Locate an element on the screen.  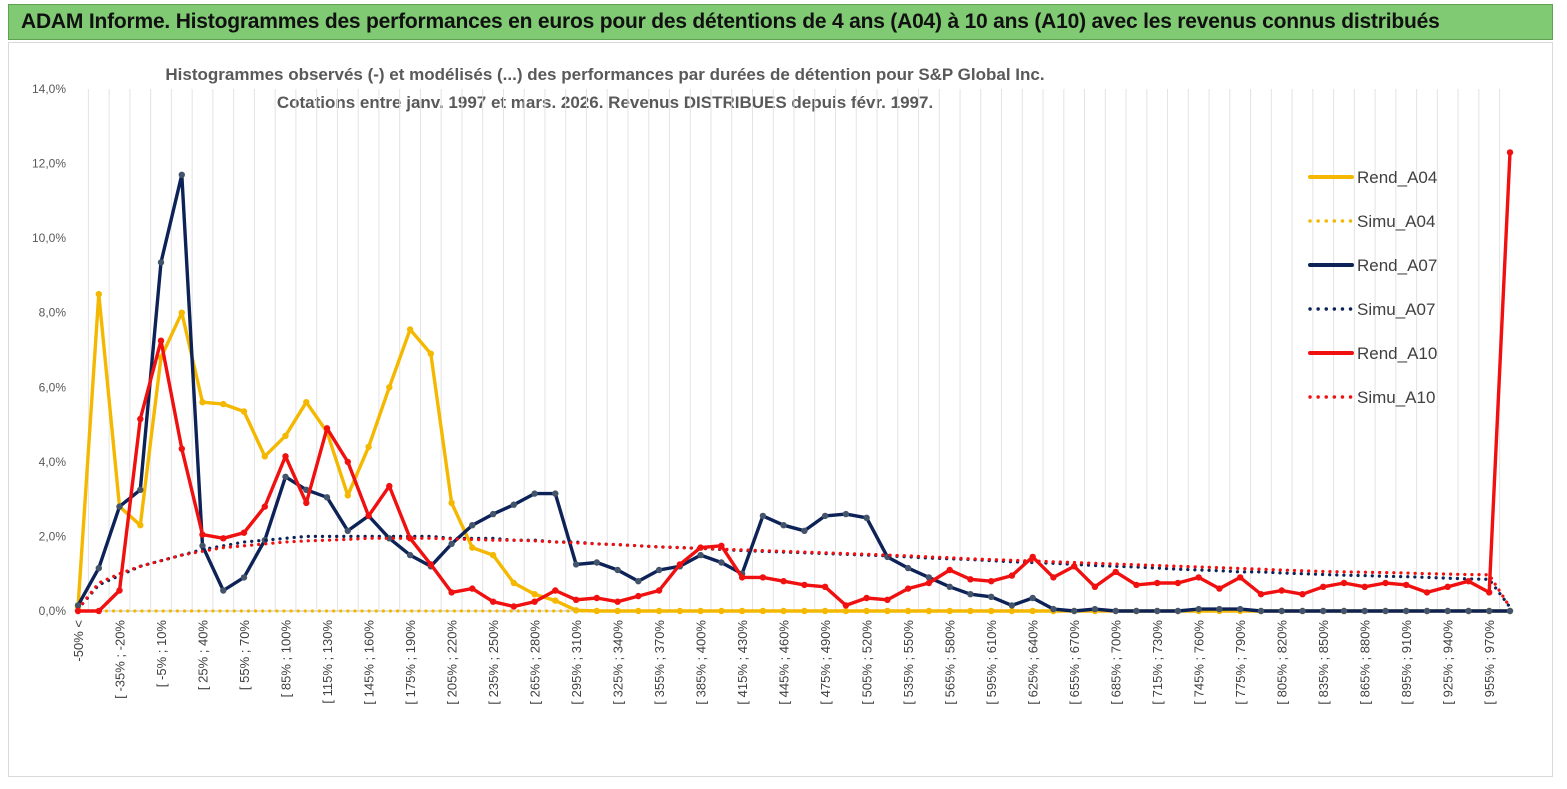
y-tick-label: 4,0% is located at coordinates (53, 462).